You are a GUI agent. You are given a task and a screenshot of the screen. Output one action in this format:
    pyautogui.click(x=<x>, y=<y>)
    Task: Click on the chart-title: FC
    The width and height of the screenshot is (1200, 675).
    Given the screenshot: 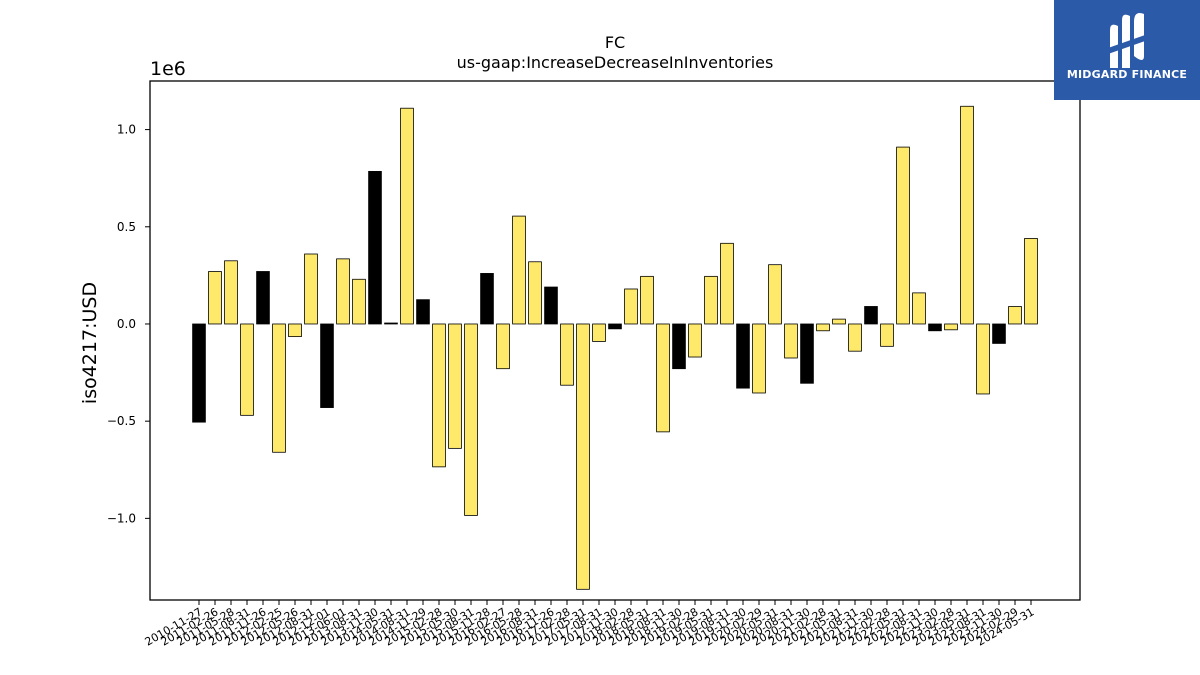 What is the action you would take?
    pyautogui.click(x=615, y=42)
    